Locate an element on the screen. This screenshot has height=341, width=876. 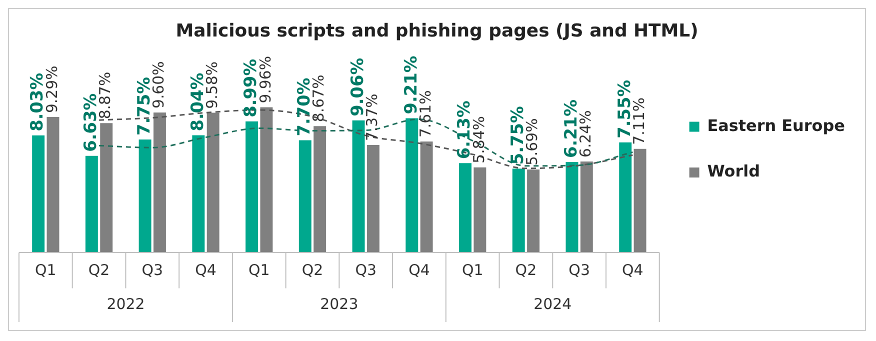
text: 2022 is located at coordinates (125, 304).